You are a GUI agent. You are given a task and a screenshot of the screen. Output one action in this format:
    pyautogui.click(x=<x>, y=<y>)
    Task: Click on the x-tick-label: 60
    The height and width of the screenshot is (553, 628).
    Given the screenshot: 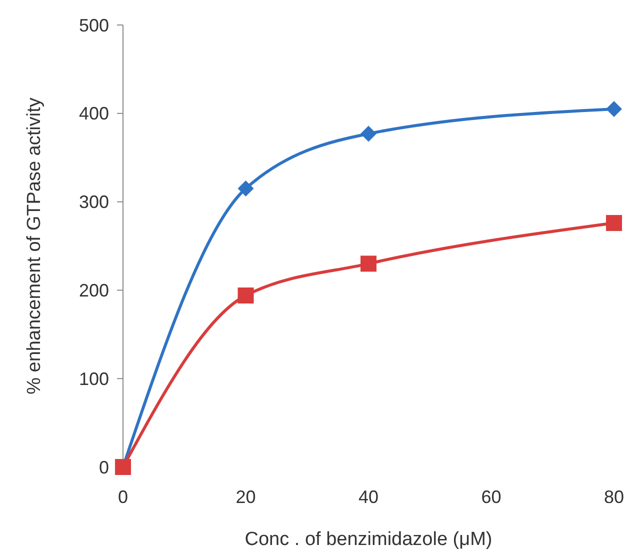 What is the action you would take?
    pyautogui.click(x=491, y=497)
    